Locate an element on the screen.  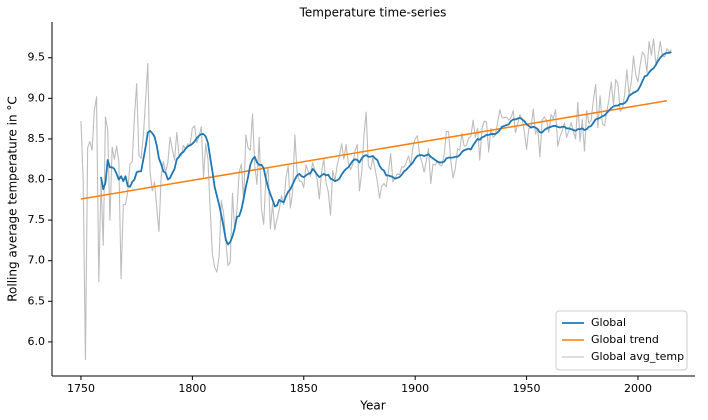
legend-label: Global is located at coordinates (608, 322).